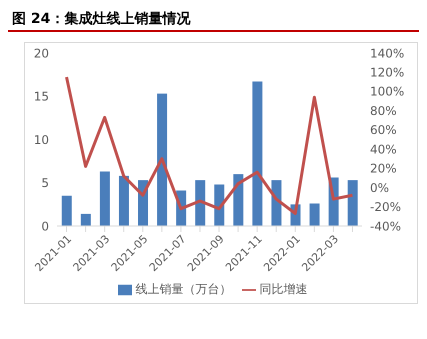  Describe the element at coordinates (45, 183) in the screenshot. I see `y-tick-label: 5` at that location.